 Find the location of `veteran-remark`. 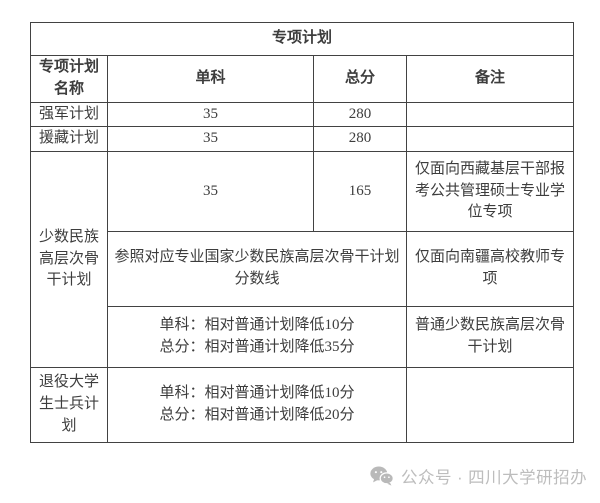

veteran-remark is located at coordinates (490, 405).